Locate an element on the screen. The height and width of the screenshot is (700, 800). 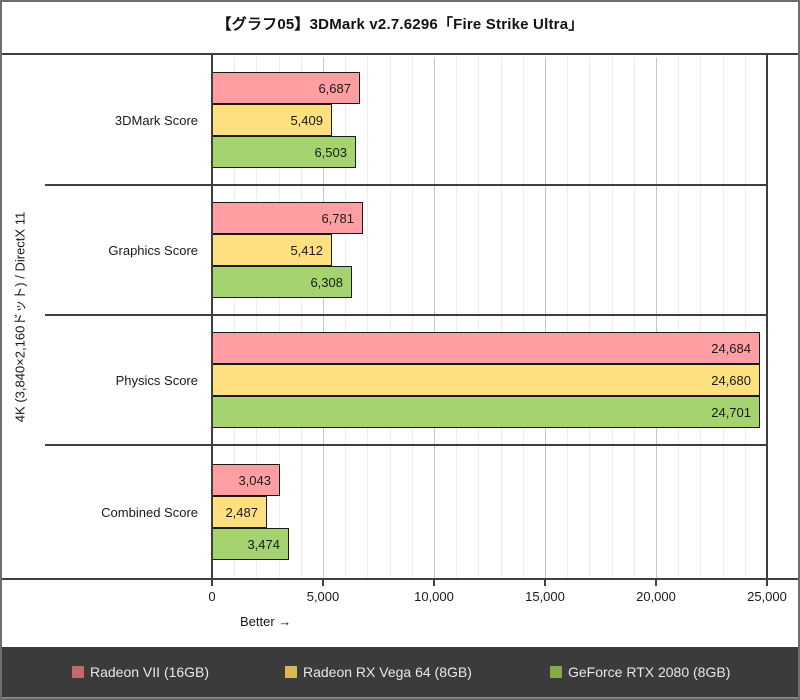
legend-label: GeForce RTX 2080 (8GB) is located at coordinates (649, 672).